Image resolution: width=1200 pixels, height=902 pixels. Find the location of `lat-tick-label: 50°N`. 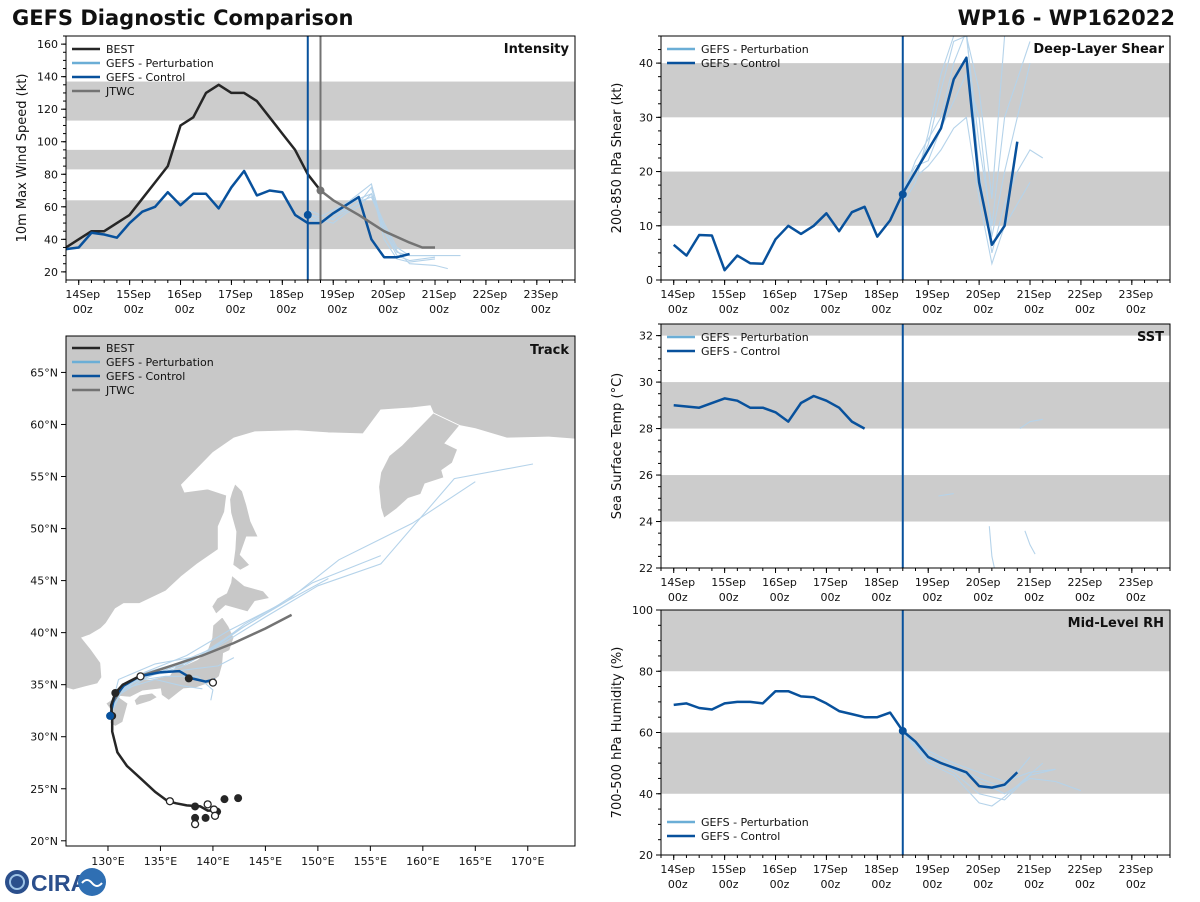

lat-tick-label: 50°N is located at coordinates (44, 529).